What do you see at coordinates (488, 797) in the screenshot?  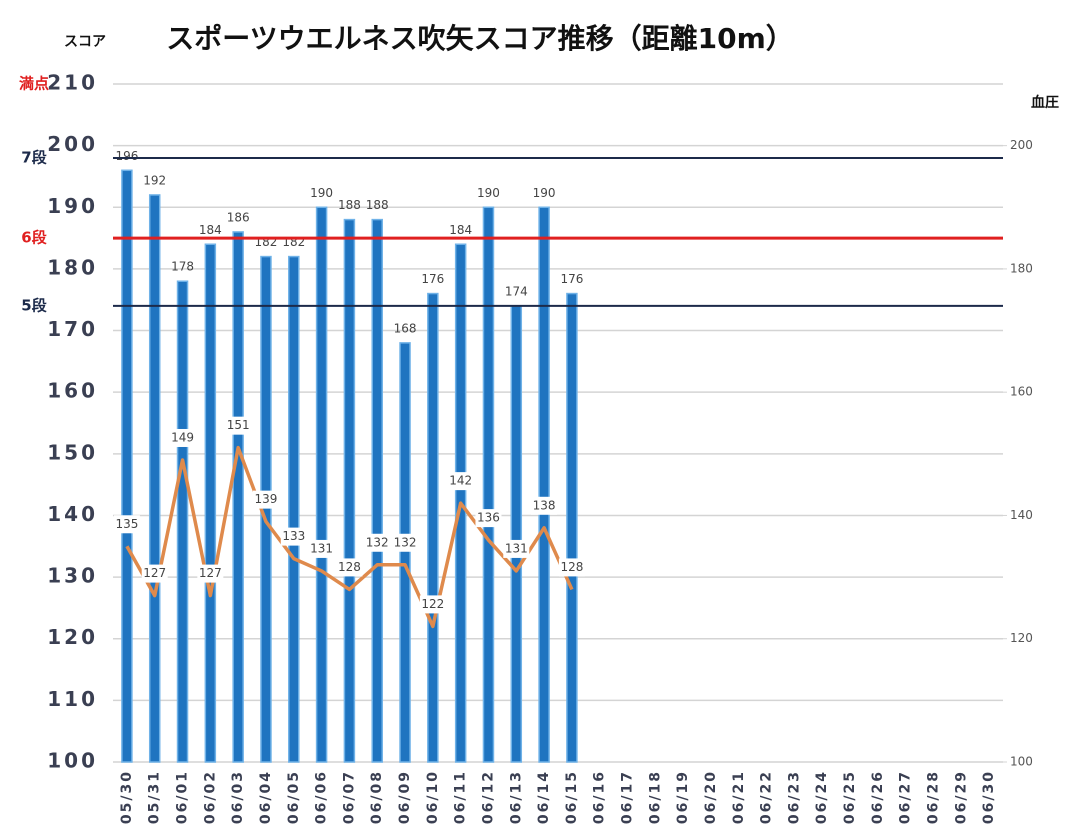 I see `x-tick-label: 06/12` at bounding box center [488, 797].